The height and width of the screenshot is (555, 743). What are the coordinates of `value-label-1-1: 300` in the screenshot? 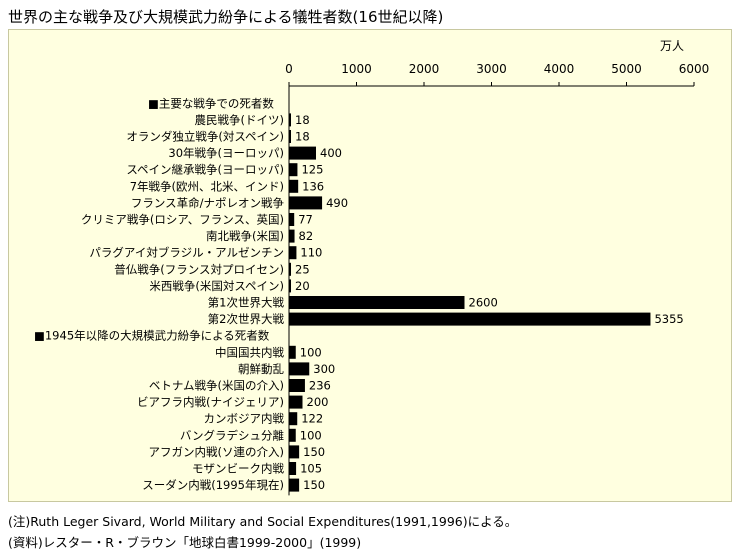 It's located at (324, 369).